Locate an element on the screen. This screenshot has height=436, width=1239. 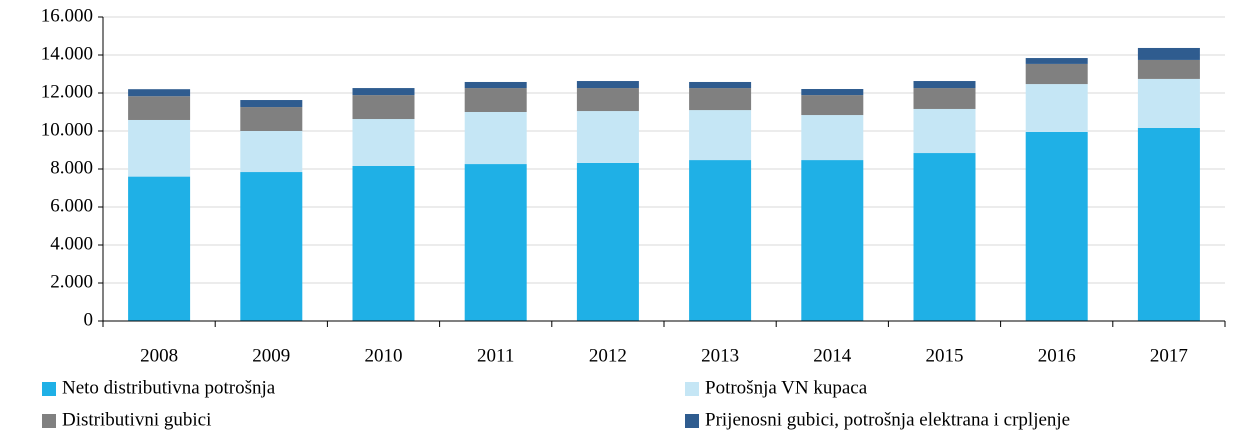
x-tick-label: 2015 is located at coordinates (945, 355).